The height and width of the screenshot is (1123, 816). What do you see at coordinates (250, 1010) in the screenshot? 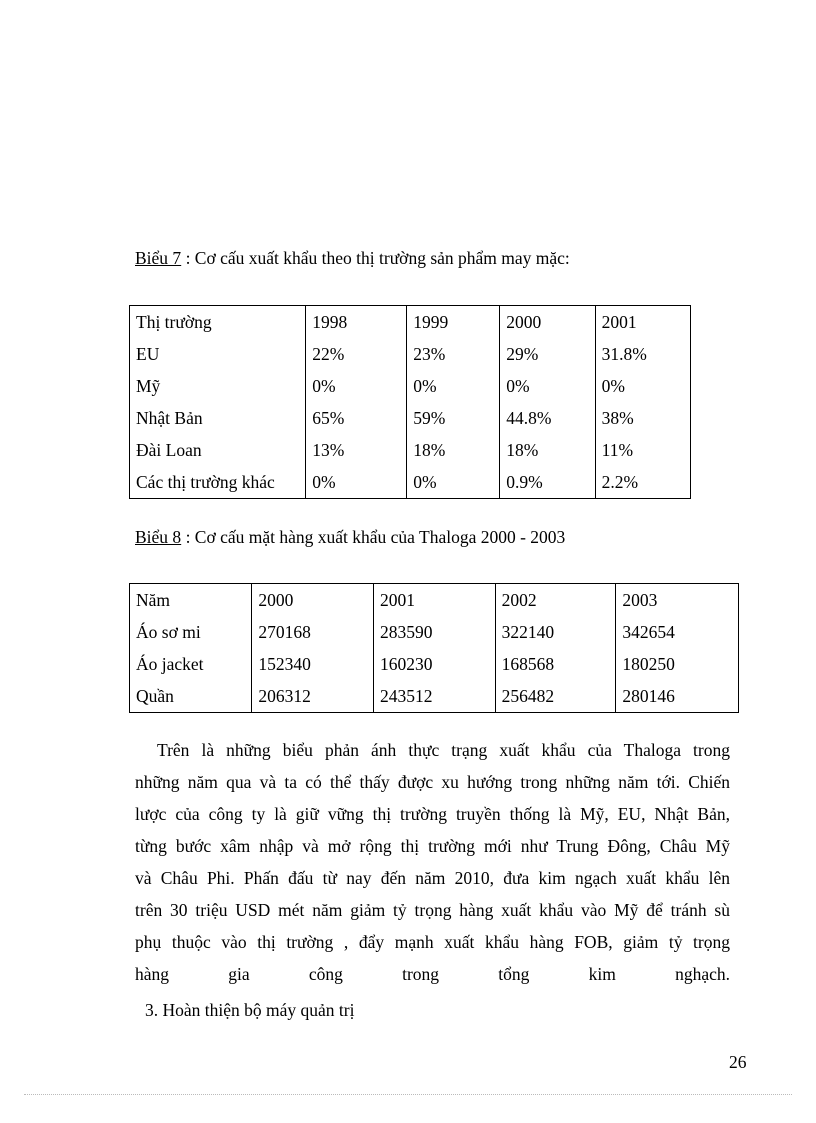
I see `section-heading: 3. Hoàn thiện bộ máy quản trị` at bounding box center [250, 1010].